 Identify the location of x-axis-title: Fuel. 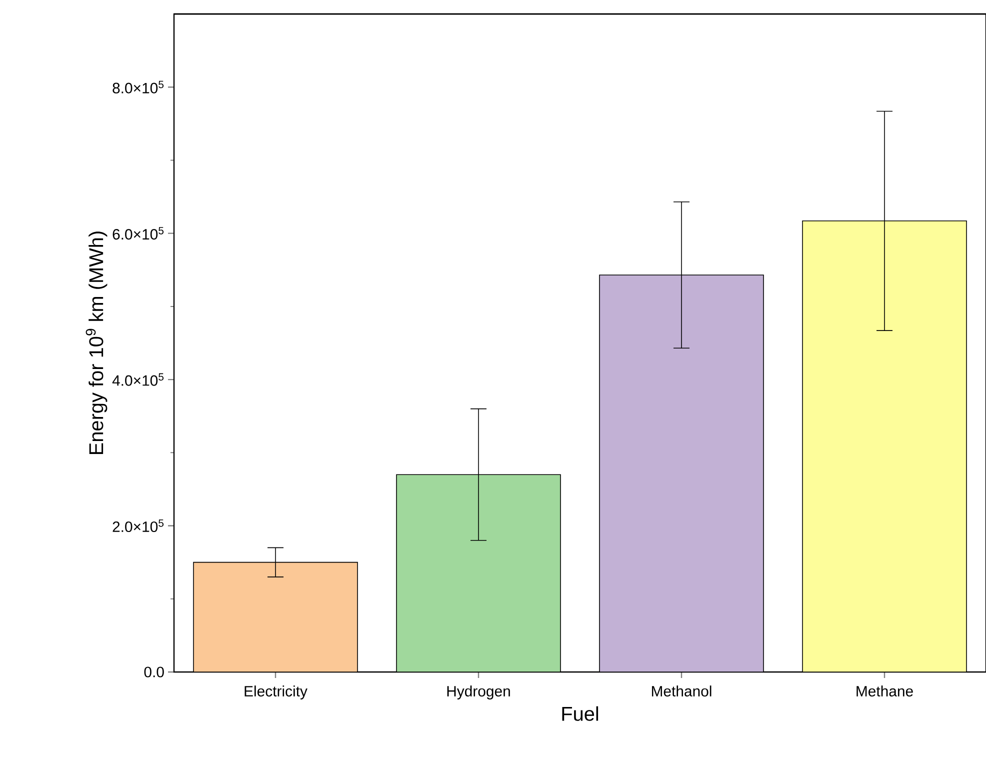
(580, 713).